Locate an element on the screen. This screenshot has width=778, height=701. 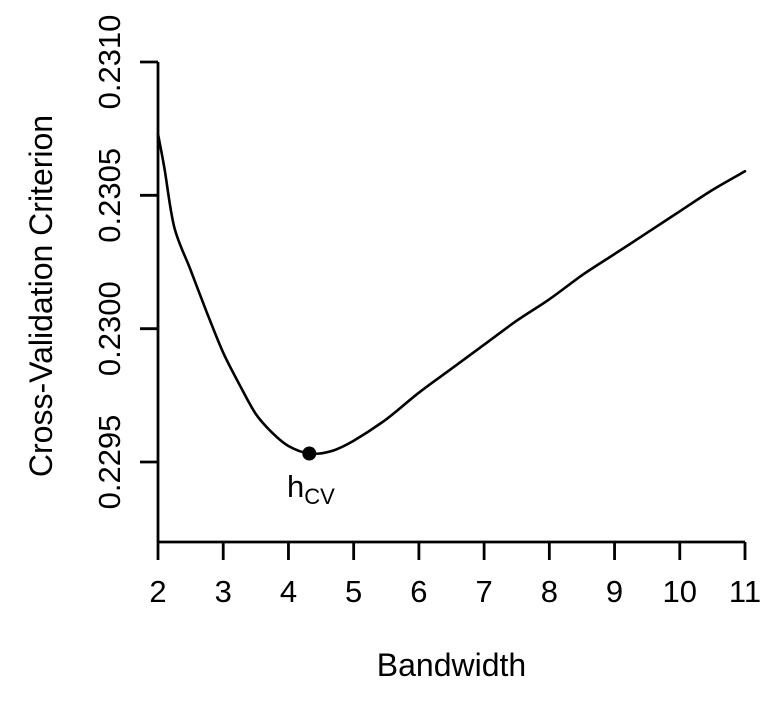
min-point-marker is located at coordinates (309, 453).